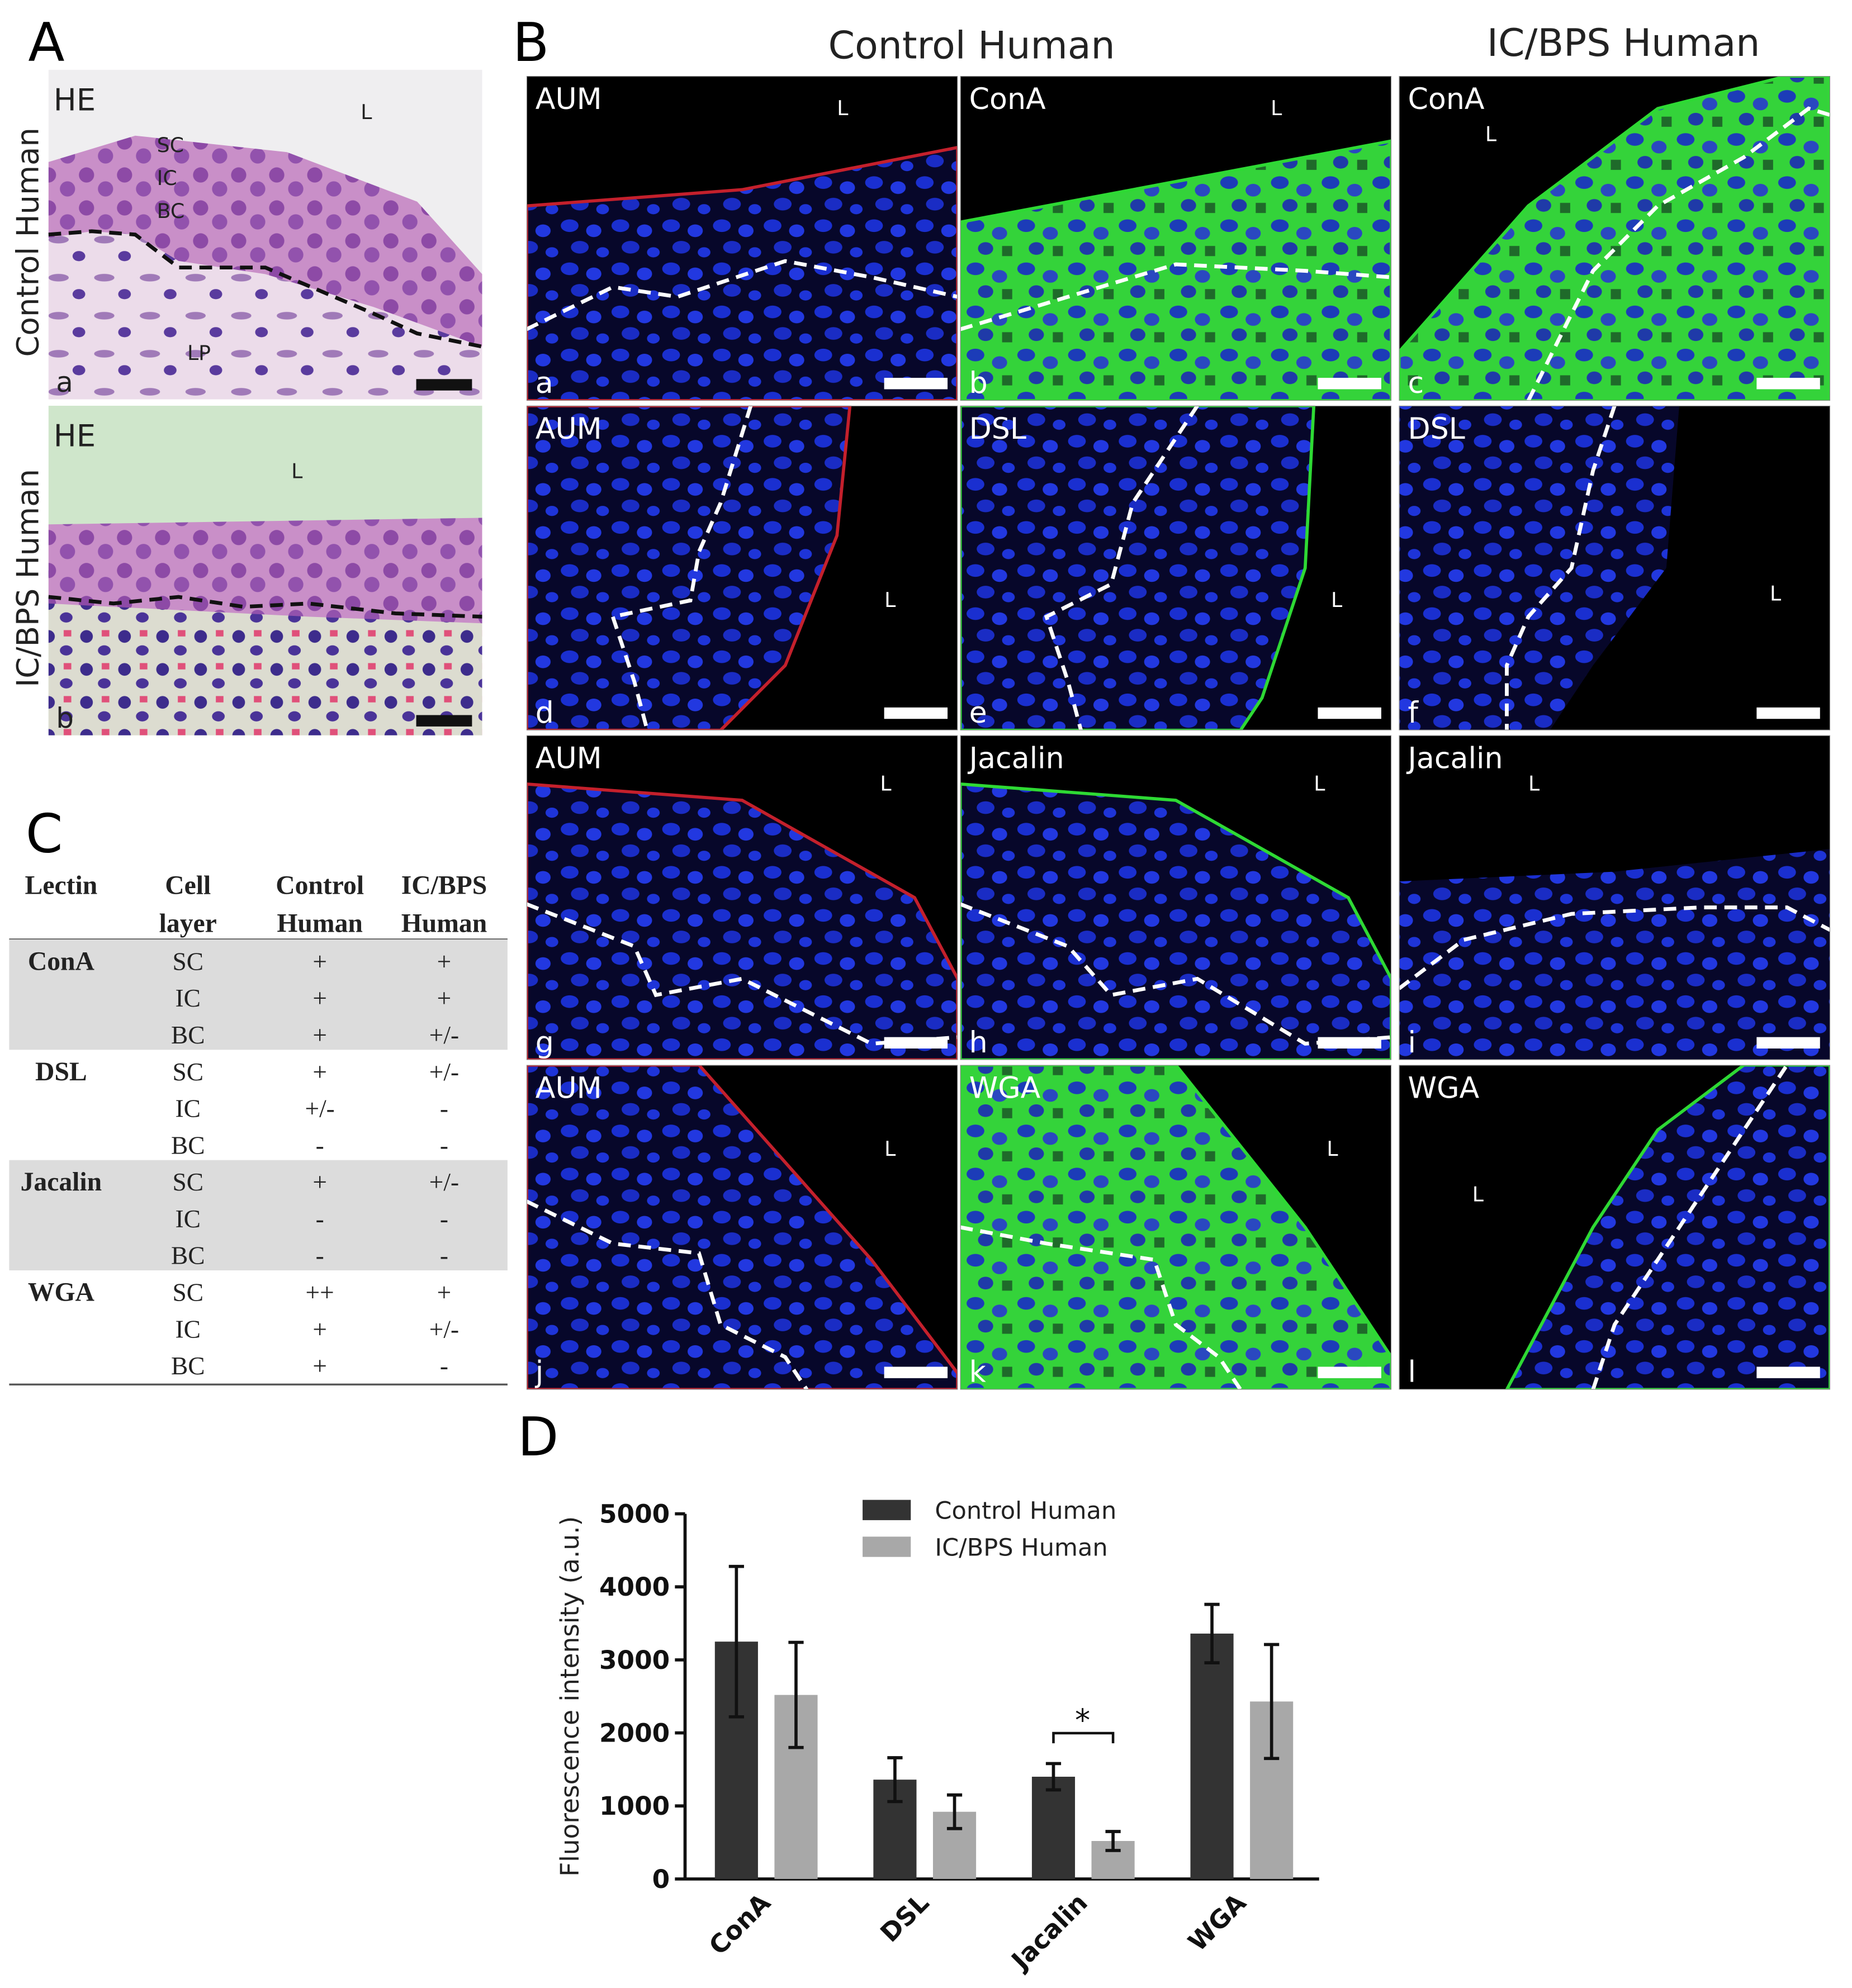 Image resolution: width=1852 pixels, height=1988 pixels. I want to click on image-letter: j, so click(539, 1372).